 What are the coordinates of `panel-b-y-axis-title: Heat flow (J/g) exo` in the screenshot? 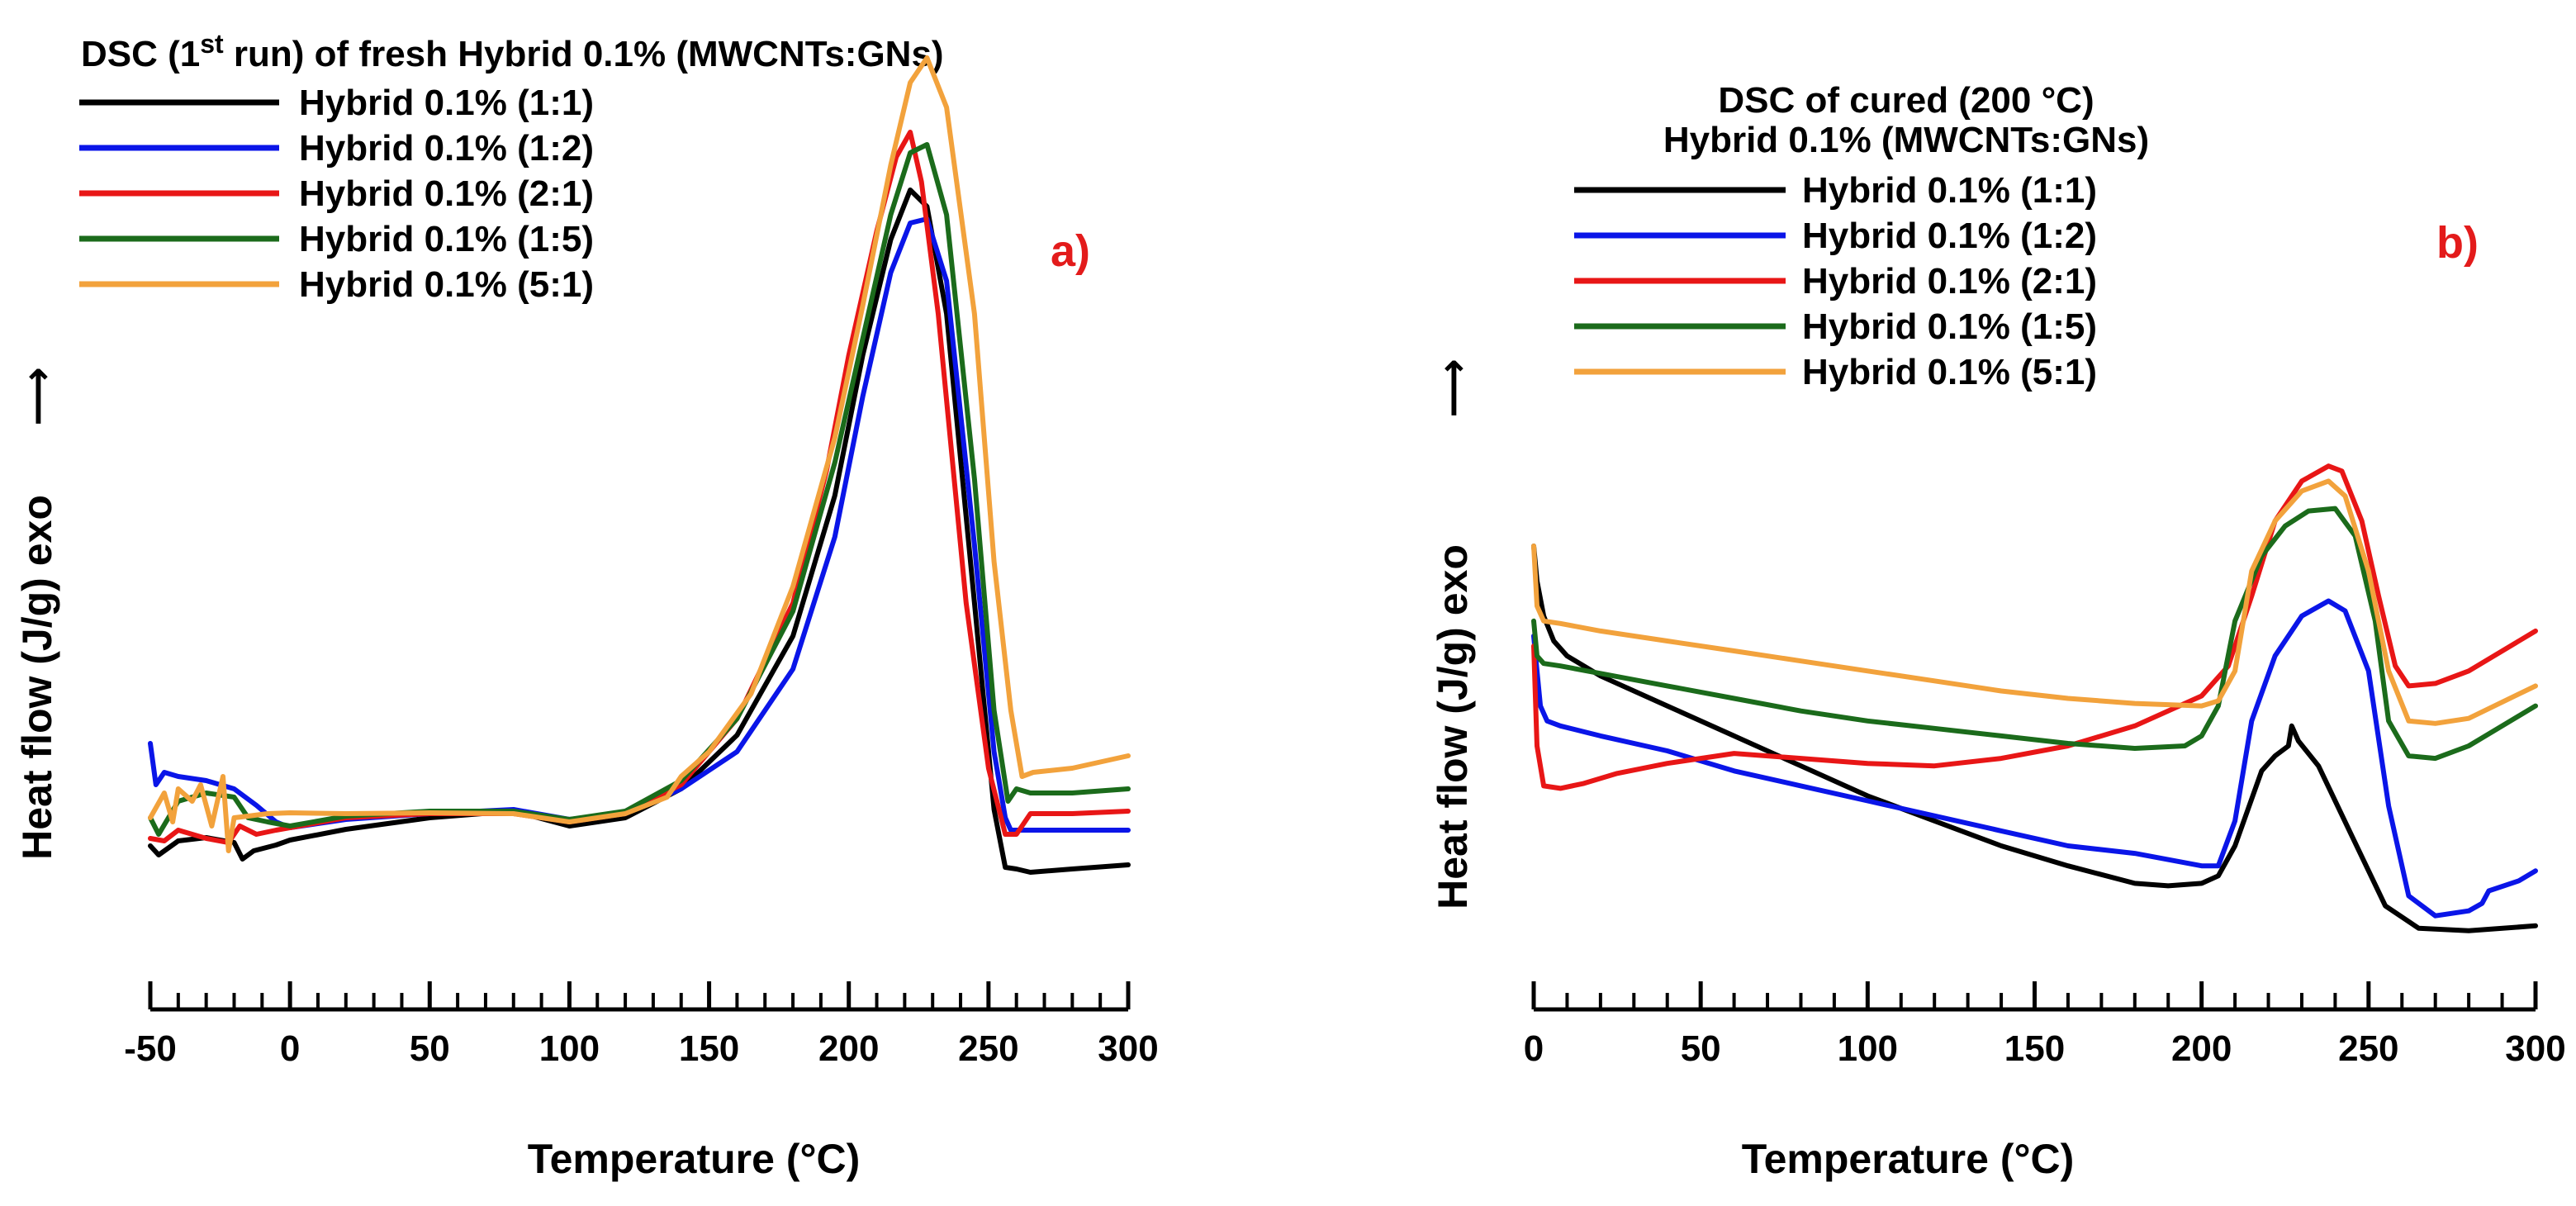 It's located at (1453, 726).